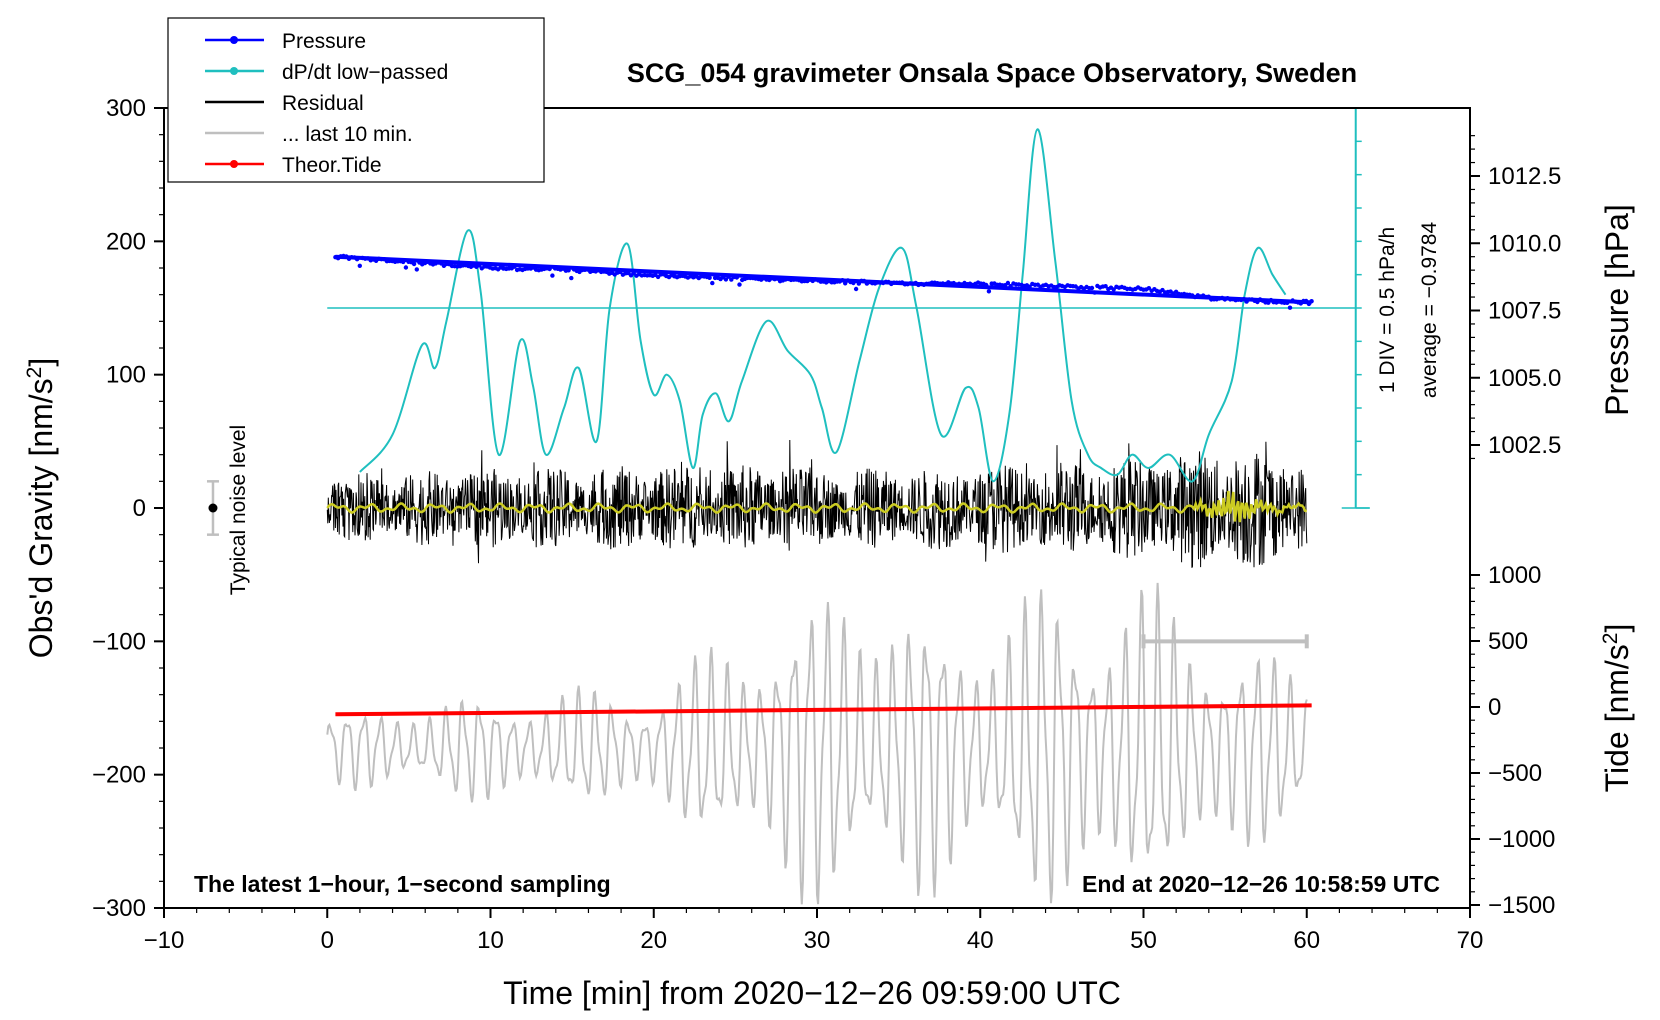  What do you see at coordinates (1524, 176) in the screenshot?
I see `pressure-tick-label: 1012.5` at bounding box center [1524, 176].